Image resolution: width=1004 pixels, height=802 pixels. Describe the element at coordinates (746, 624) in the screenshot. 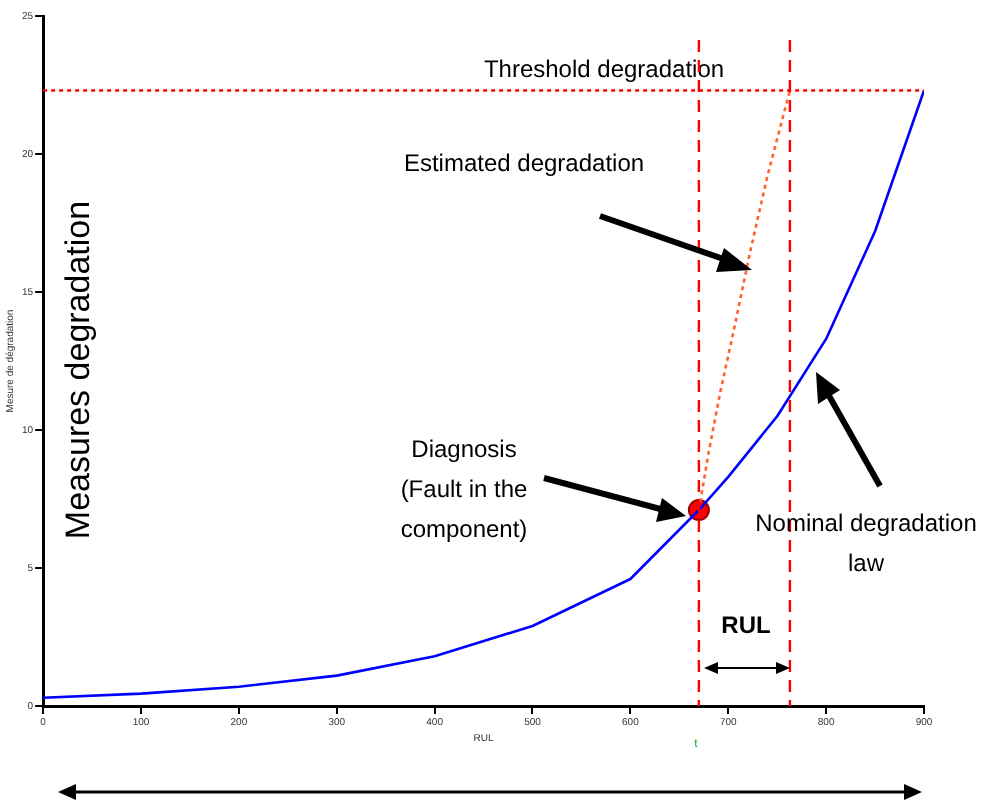

I see `annotation: RUL` at that location.